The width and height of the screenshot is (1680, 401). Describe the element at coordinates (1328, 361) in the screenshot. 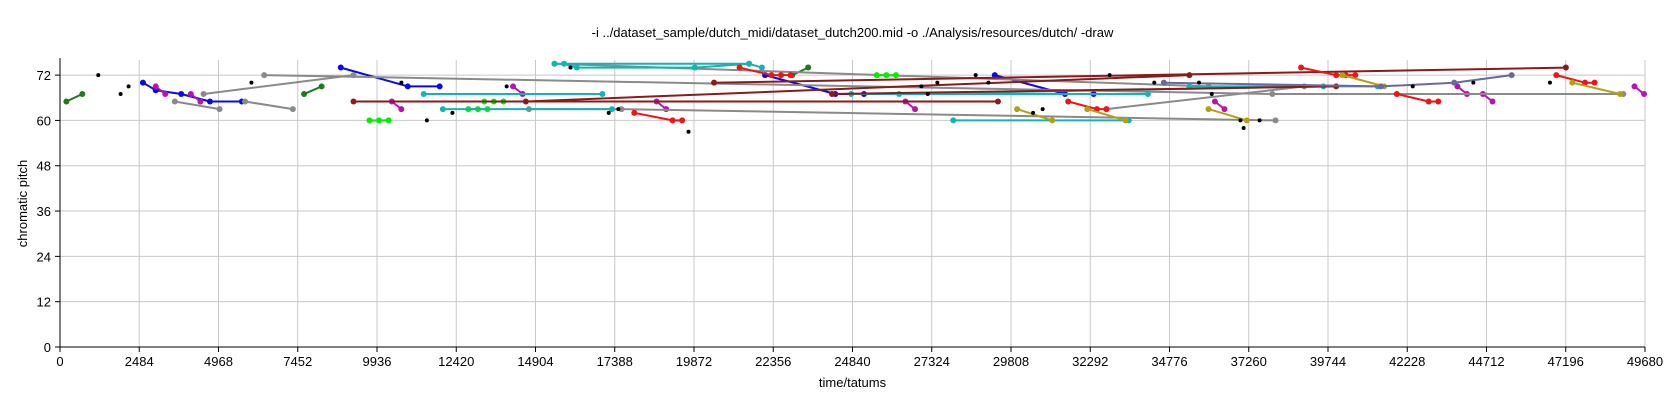

I see `x-tick-label: 39744` at that location.